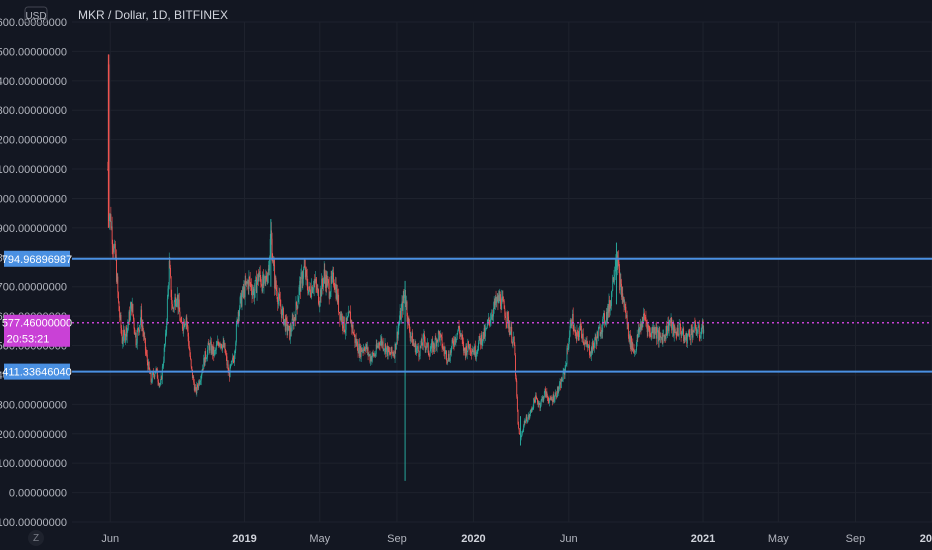 Image resolution: width=932 pixels, height=550 pixels. Describe the element at coordinates (38, 494) in the screenshot. I see `y-tick-label: 0.00000000` at that location.